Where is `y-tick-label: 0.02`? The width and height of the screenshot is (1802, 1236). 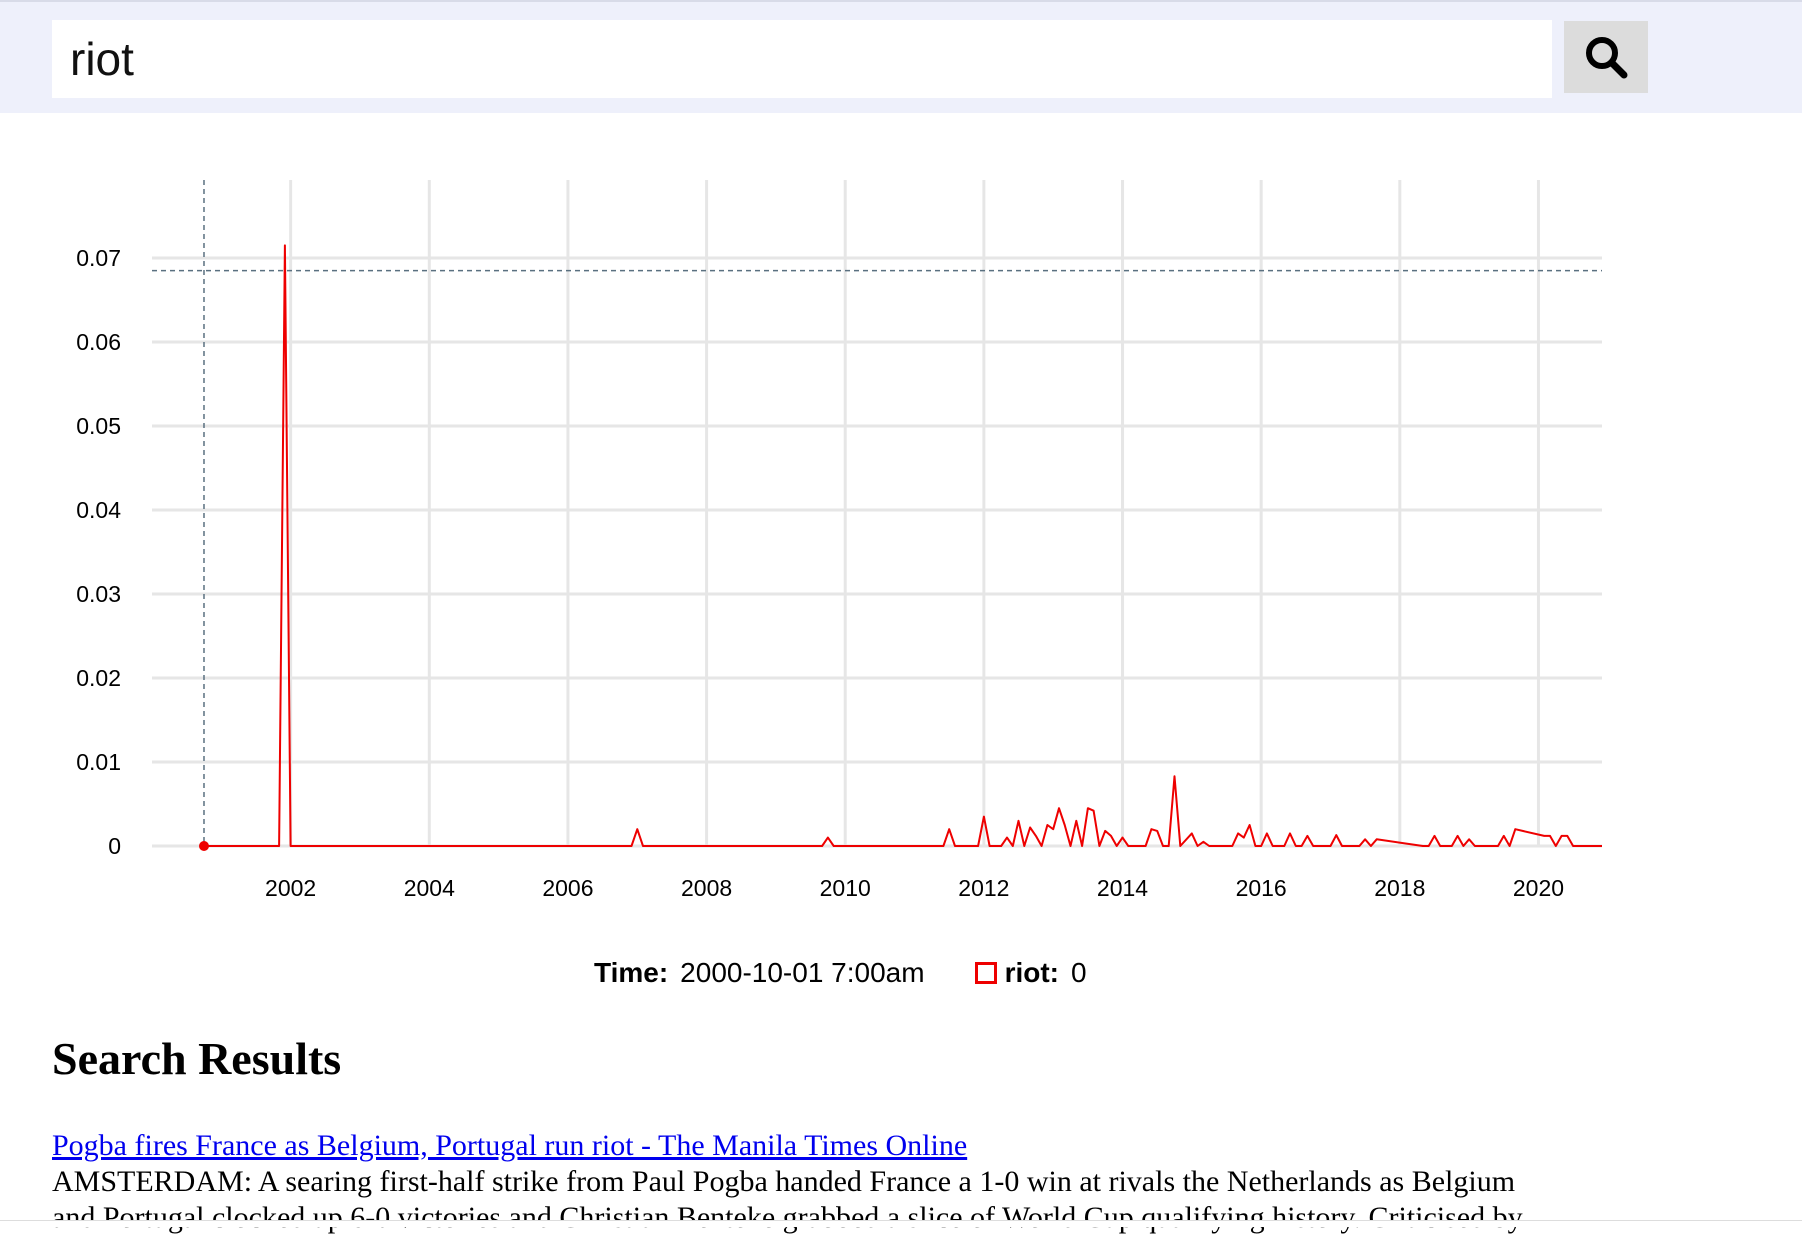 y-tick-label: 0.02 is located at coordinates (98, 678).